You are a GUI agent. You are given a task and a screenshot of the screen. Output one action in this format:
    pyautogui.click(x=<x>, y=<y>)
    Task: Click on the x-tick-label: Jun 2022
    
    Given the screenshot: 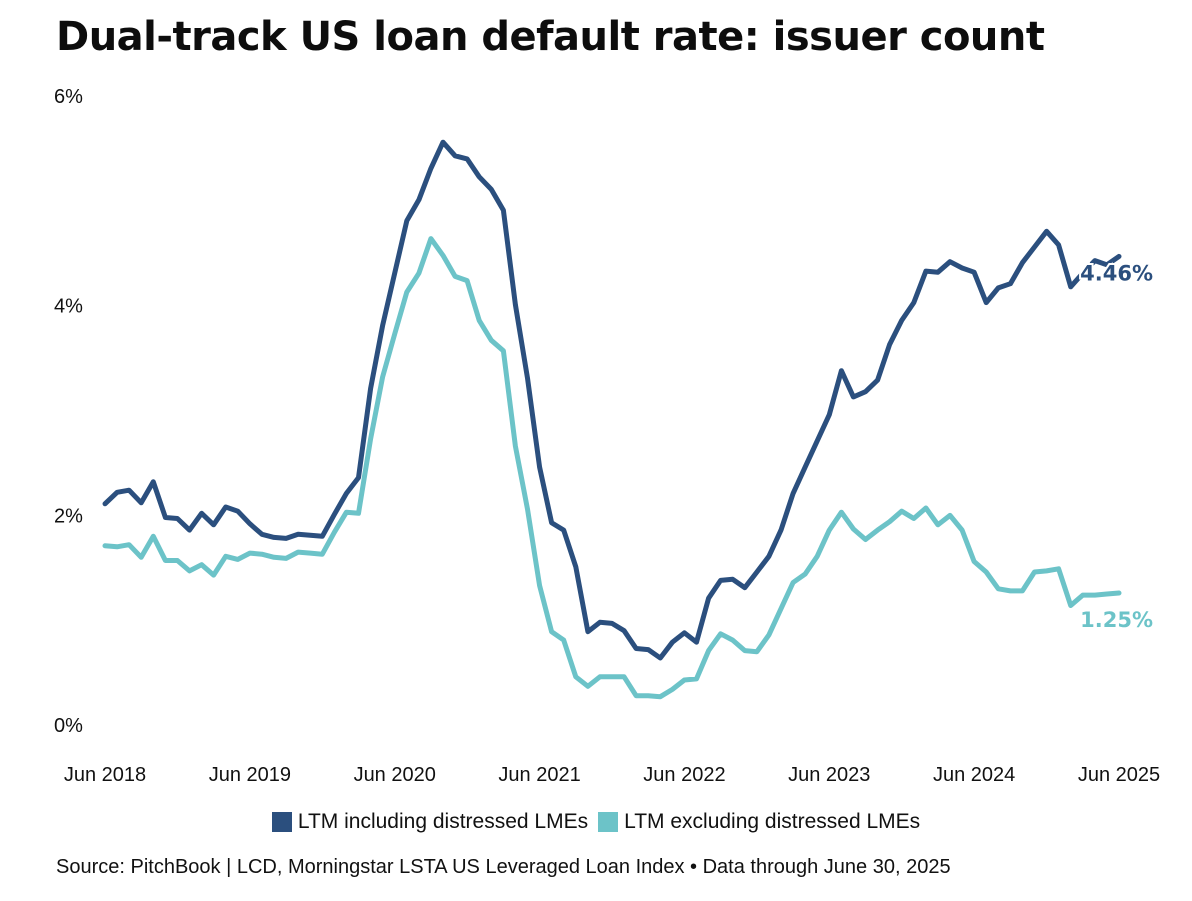 What is the action you would take?
    pyautogui.click(x=684, y=775)
    